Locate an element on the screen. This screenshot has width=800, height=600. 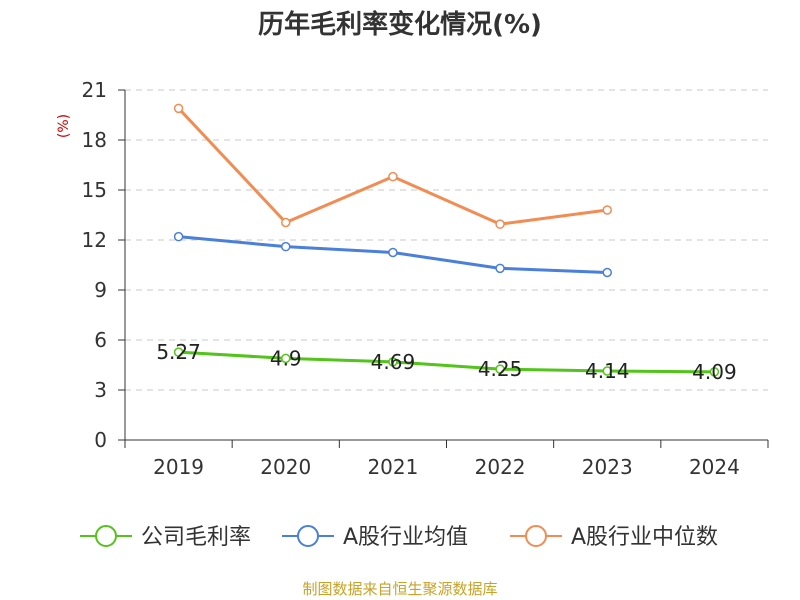
y-tick-label: 3 is located at coordinates (100, 390).